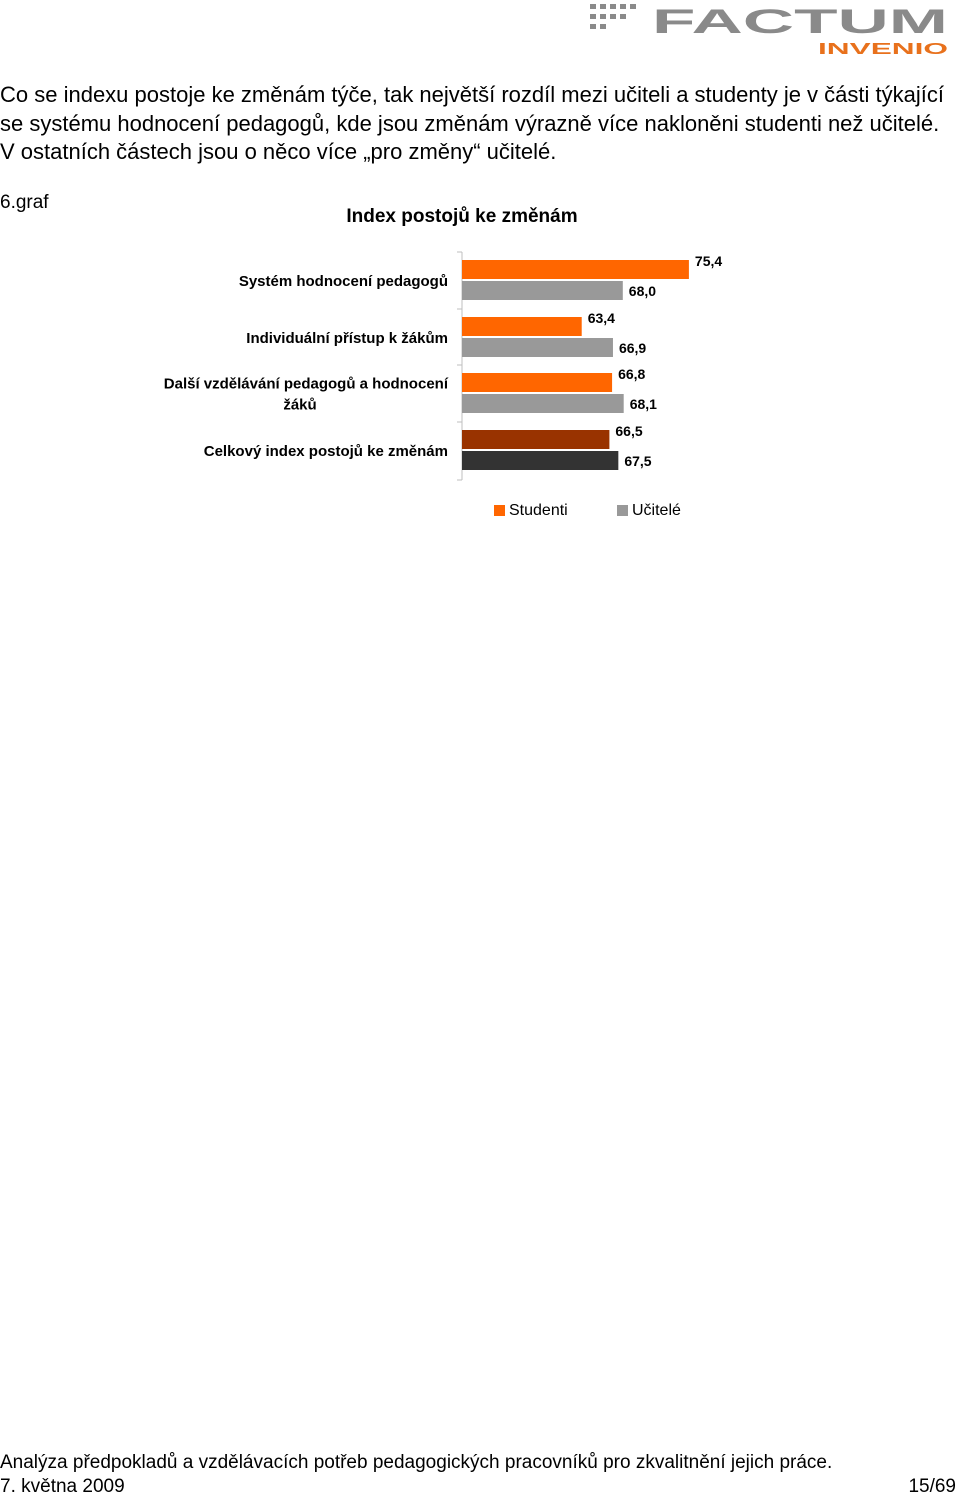  What do you see at coordinates (932, 1486) in the screenshot?
I see `footer-page-number: 15/69` at bounding box center [932, 1486].